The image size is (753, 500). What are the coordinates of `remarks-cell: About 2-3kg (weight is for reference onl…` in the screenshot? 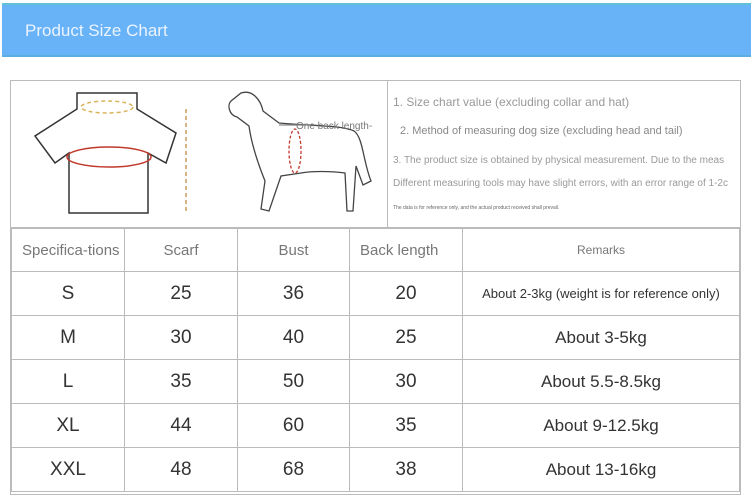 It's located at (601, 293).